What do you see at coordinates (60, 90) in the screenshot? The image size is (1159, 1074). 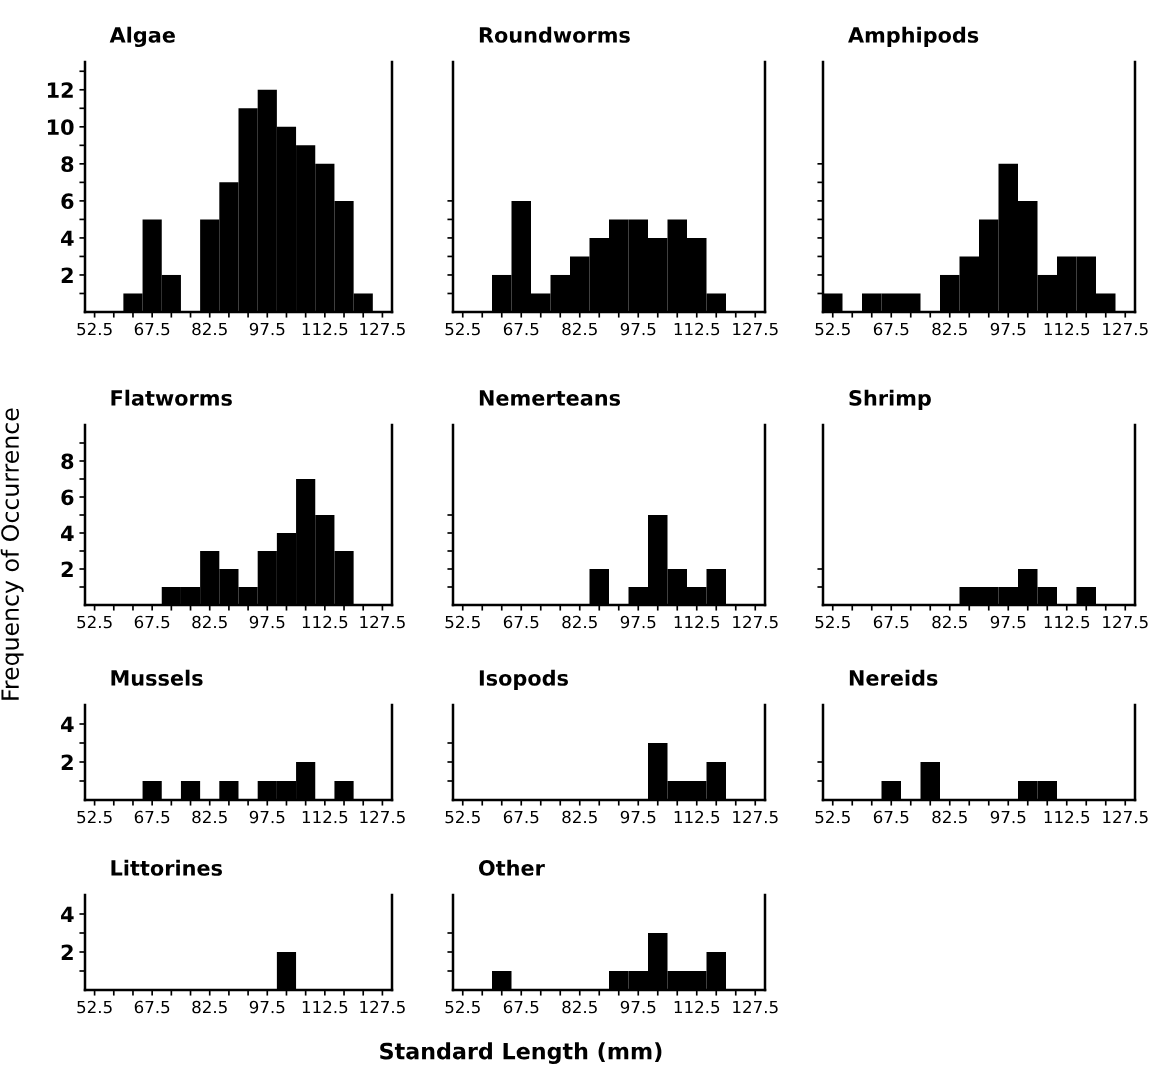 I see `y-tick-label: 12` at bounding box center [60, 90].